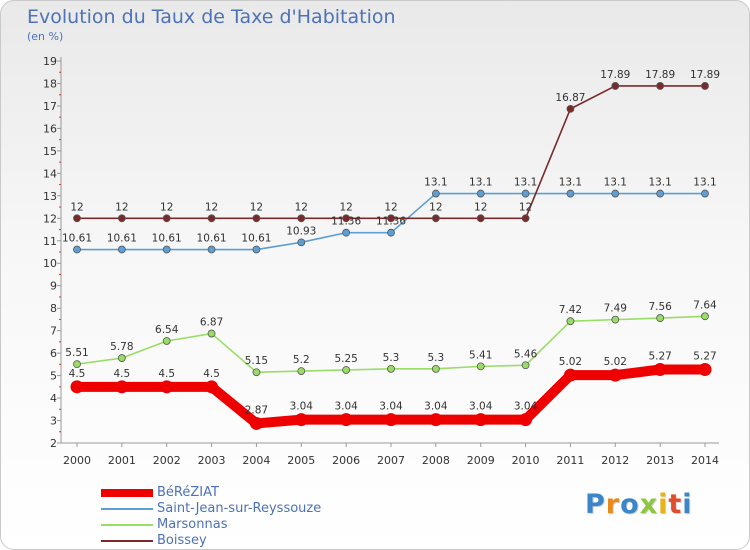  I want to click on data-label: 5.25, so click(345, 359).